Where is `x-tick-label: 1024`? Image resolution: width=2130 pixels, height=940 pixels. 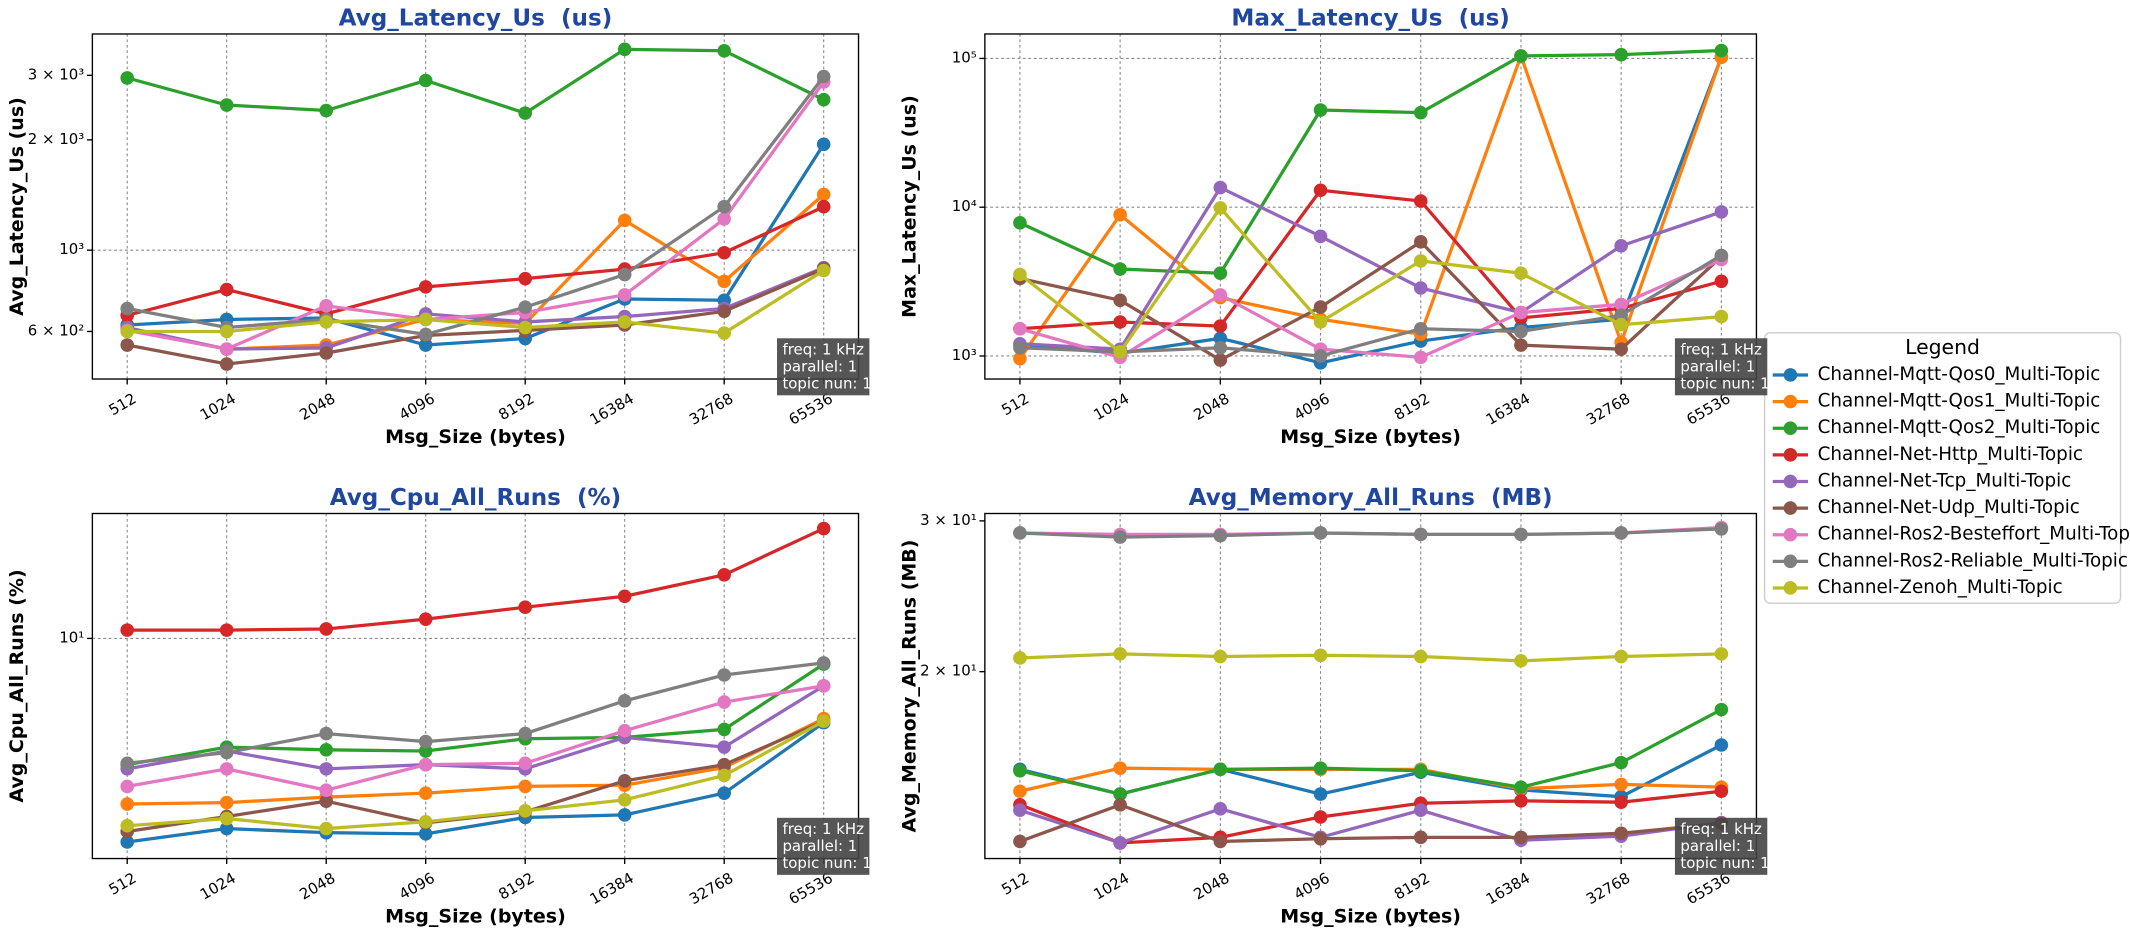 x-tick-label: 1024 is located at coordinates (218, 886).